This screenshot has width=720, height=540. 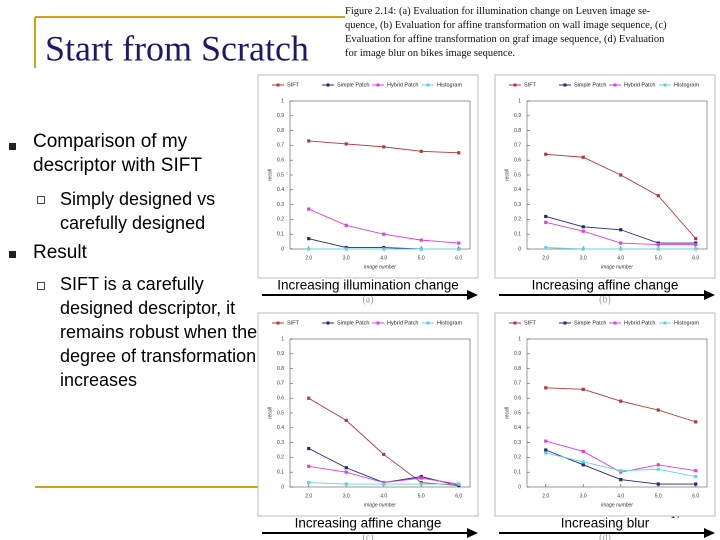 What do you see at coordinates (605, 536) in the screenshot?
I see `panel-label: (d)` at bounding box center [605, 536].